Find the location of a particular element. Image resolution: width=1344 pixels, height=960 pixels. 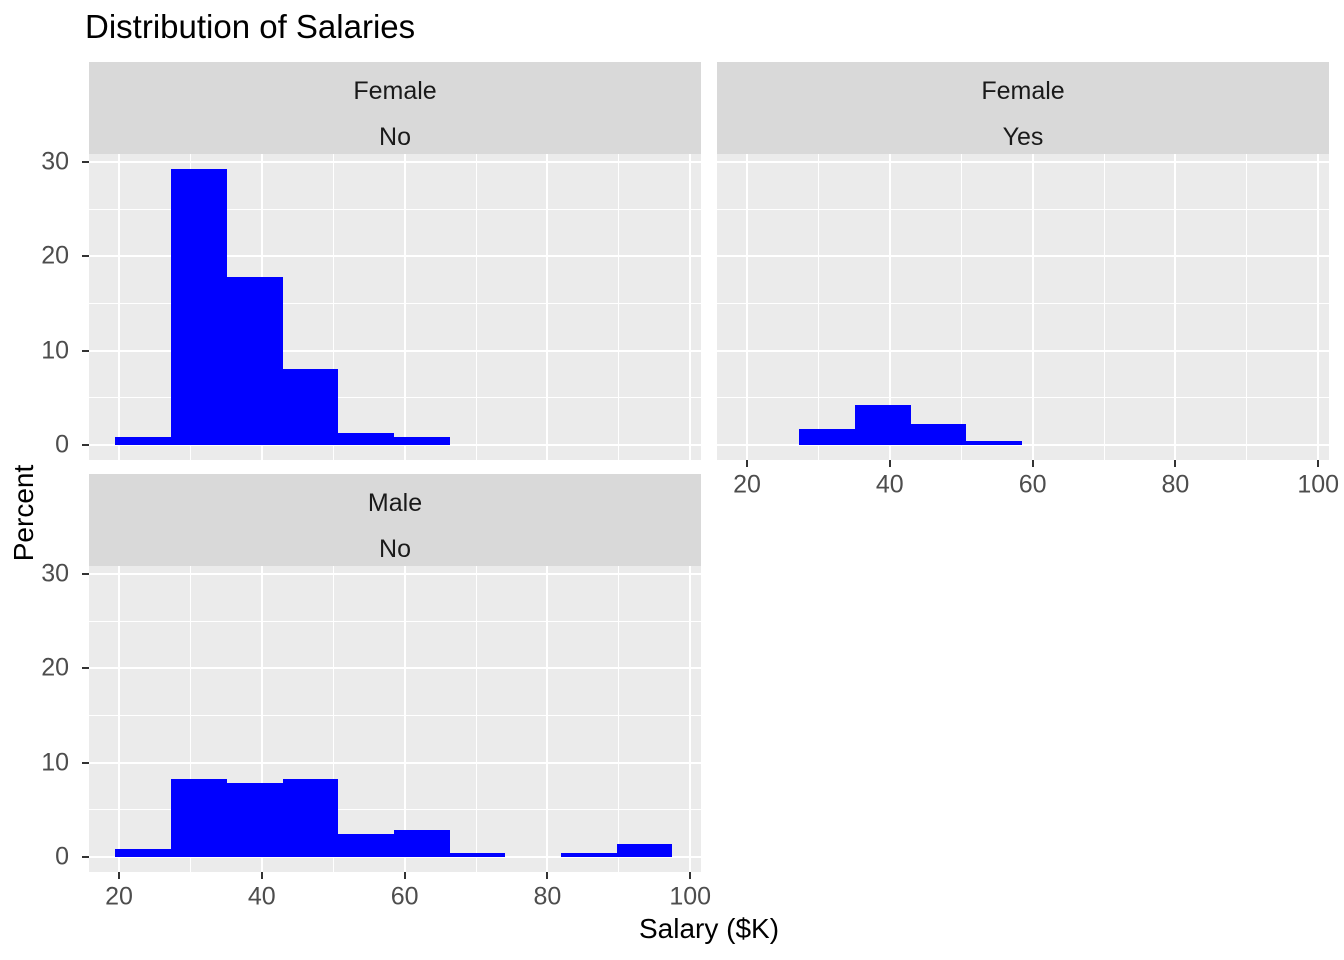

x-axis-title: Salary ($K) is located at coordinates (709, 928).